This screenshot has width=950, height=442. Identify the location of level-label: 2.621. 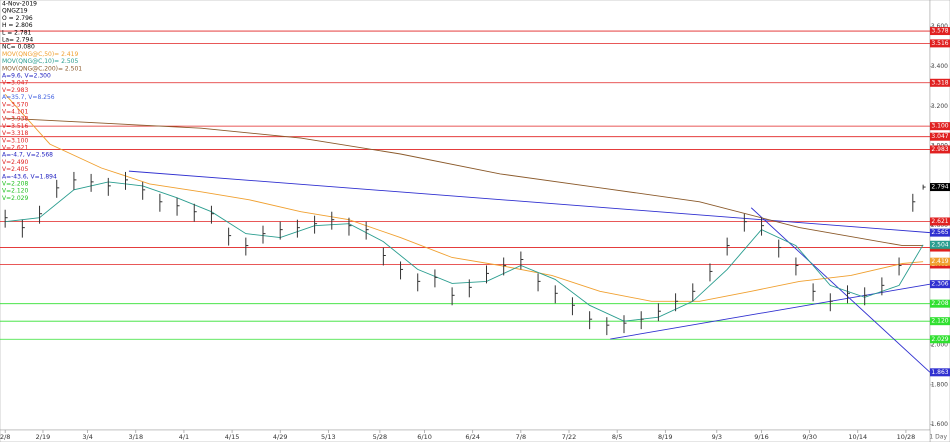
(939, 221).